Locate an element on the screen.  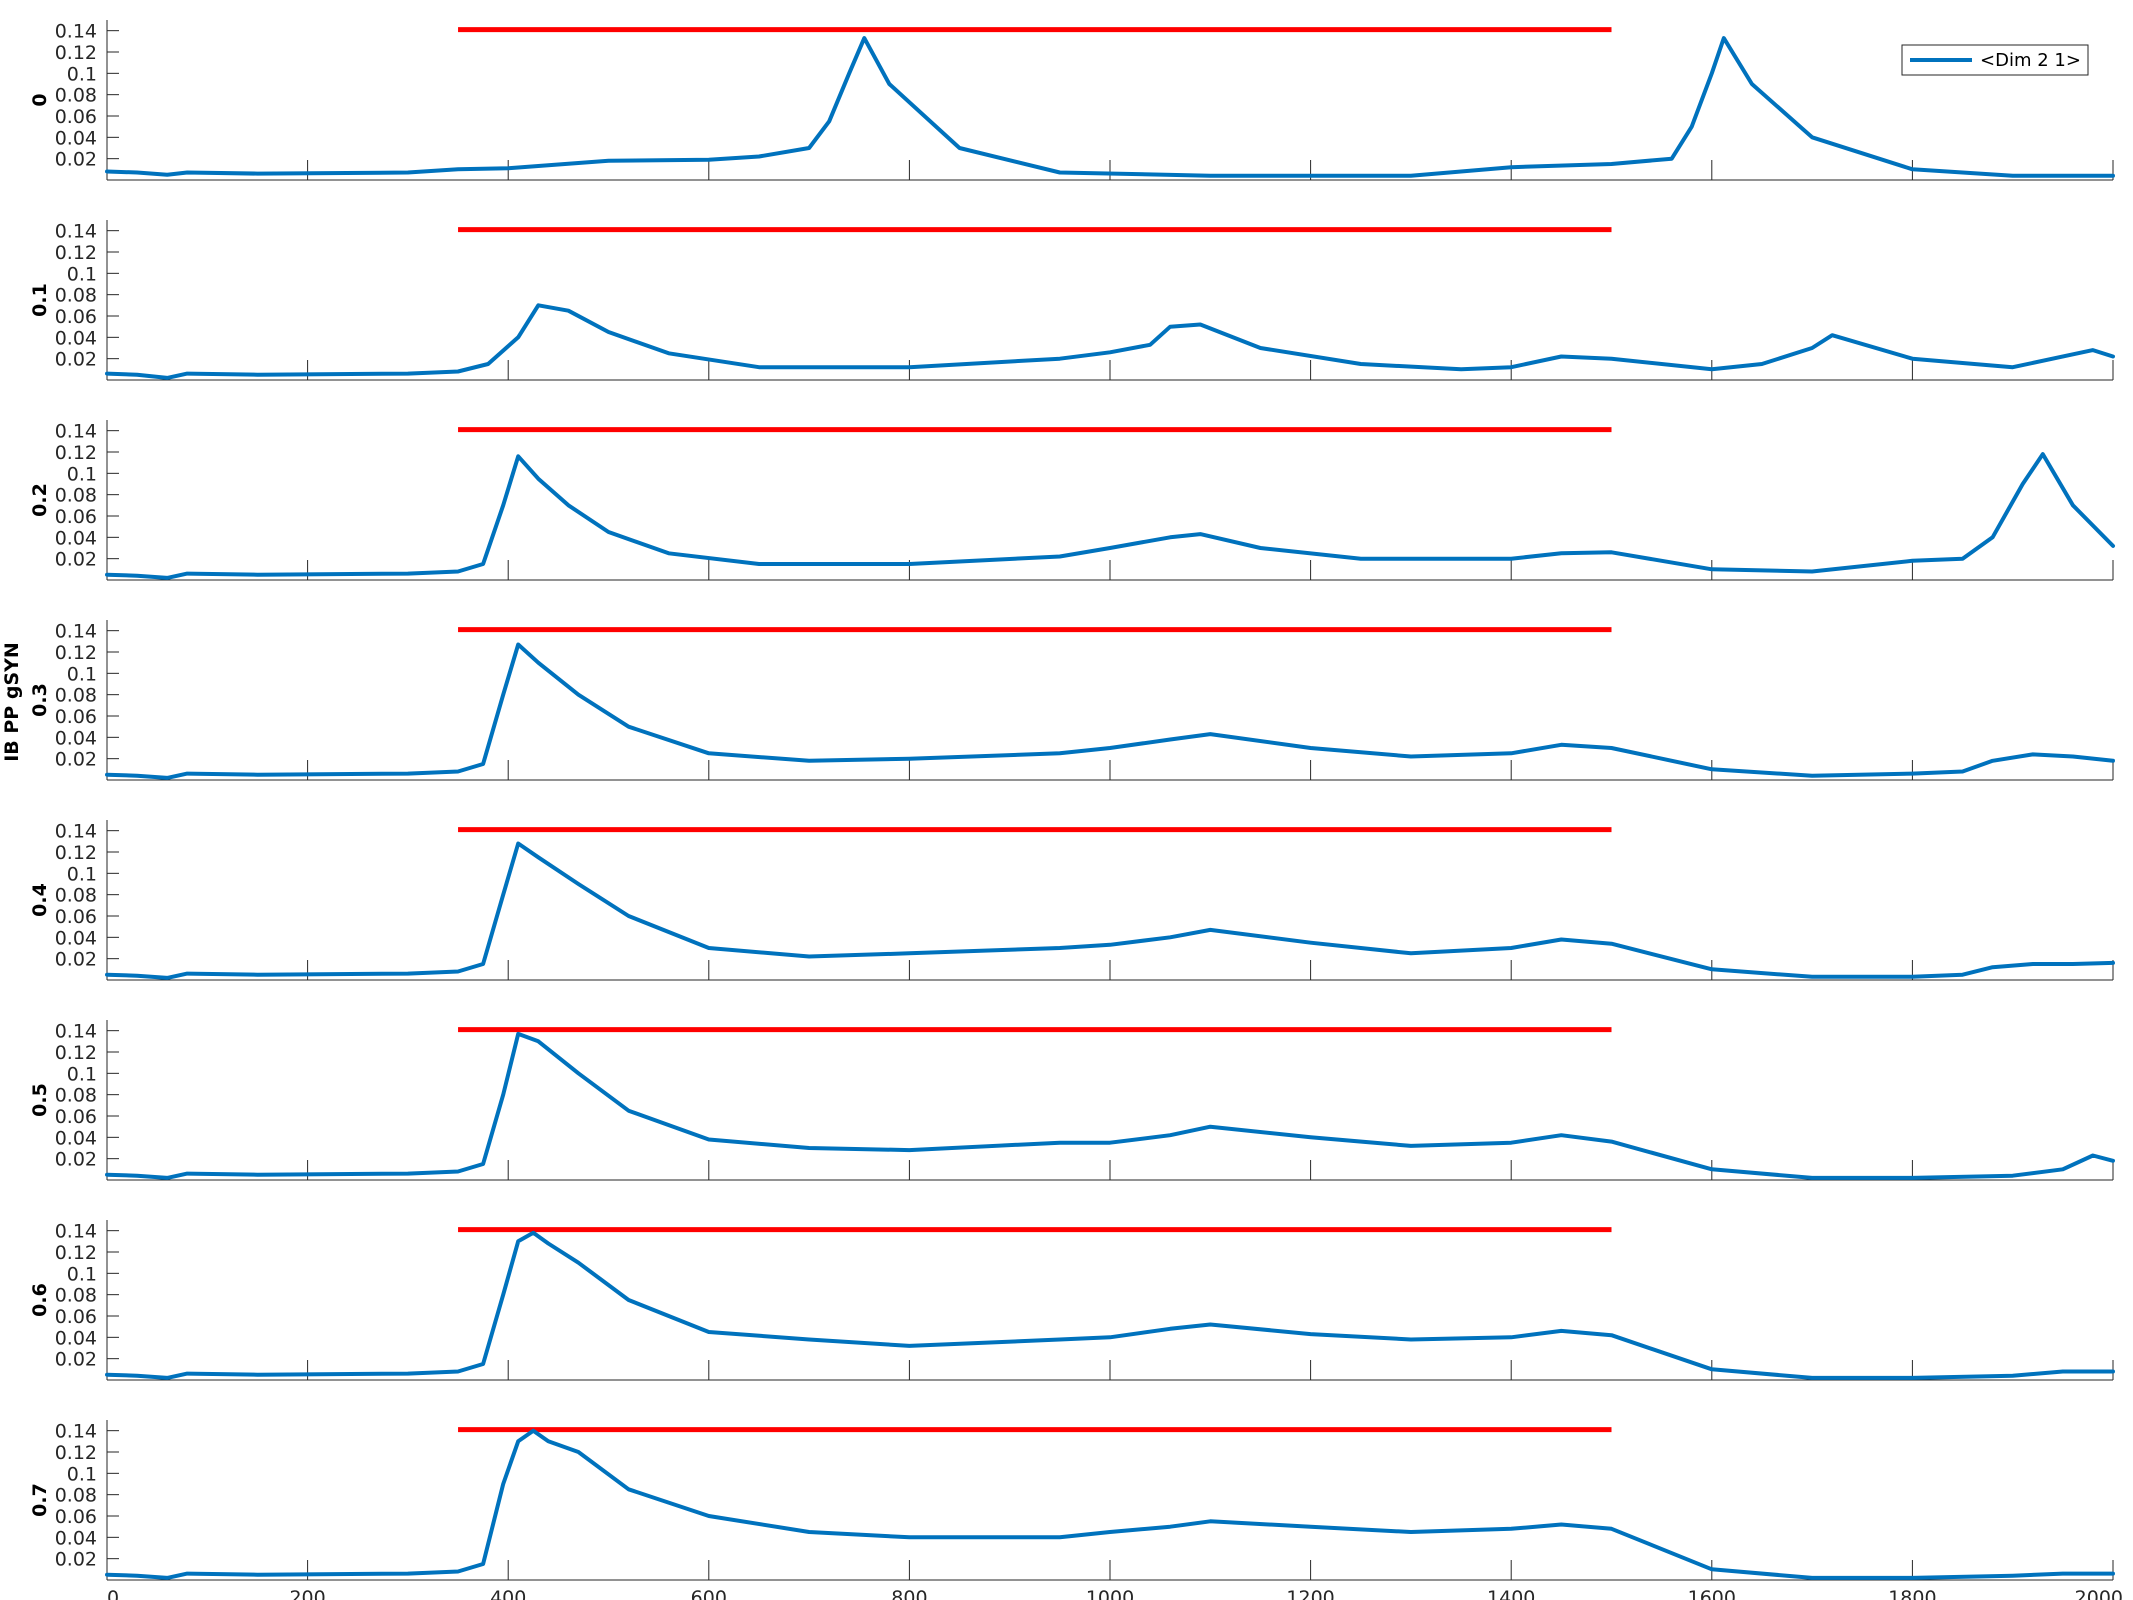
panel-label: 0.2 is located at coordinates (40, 500).